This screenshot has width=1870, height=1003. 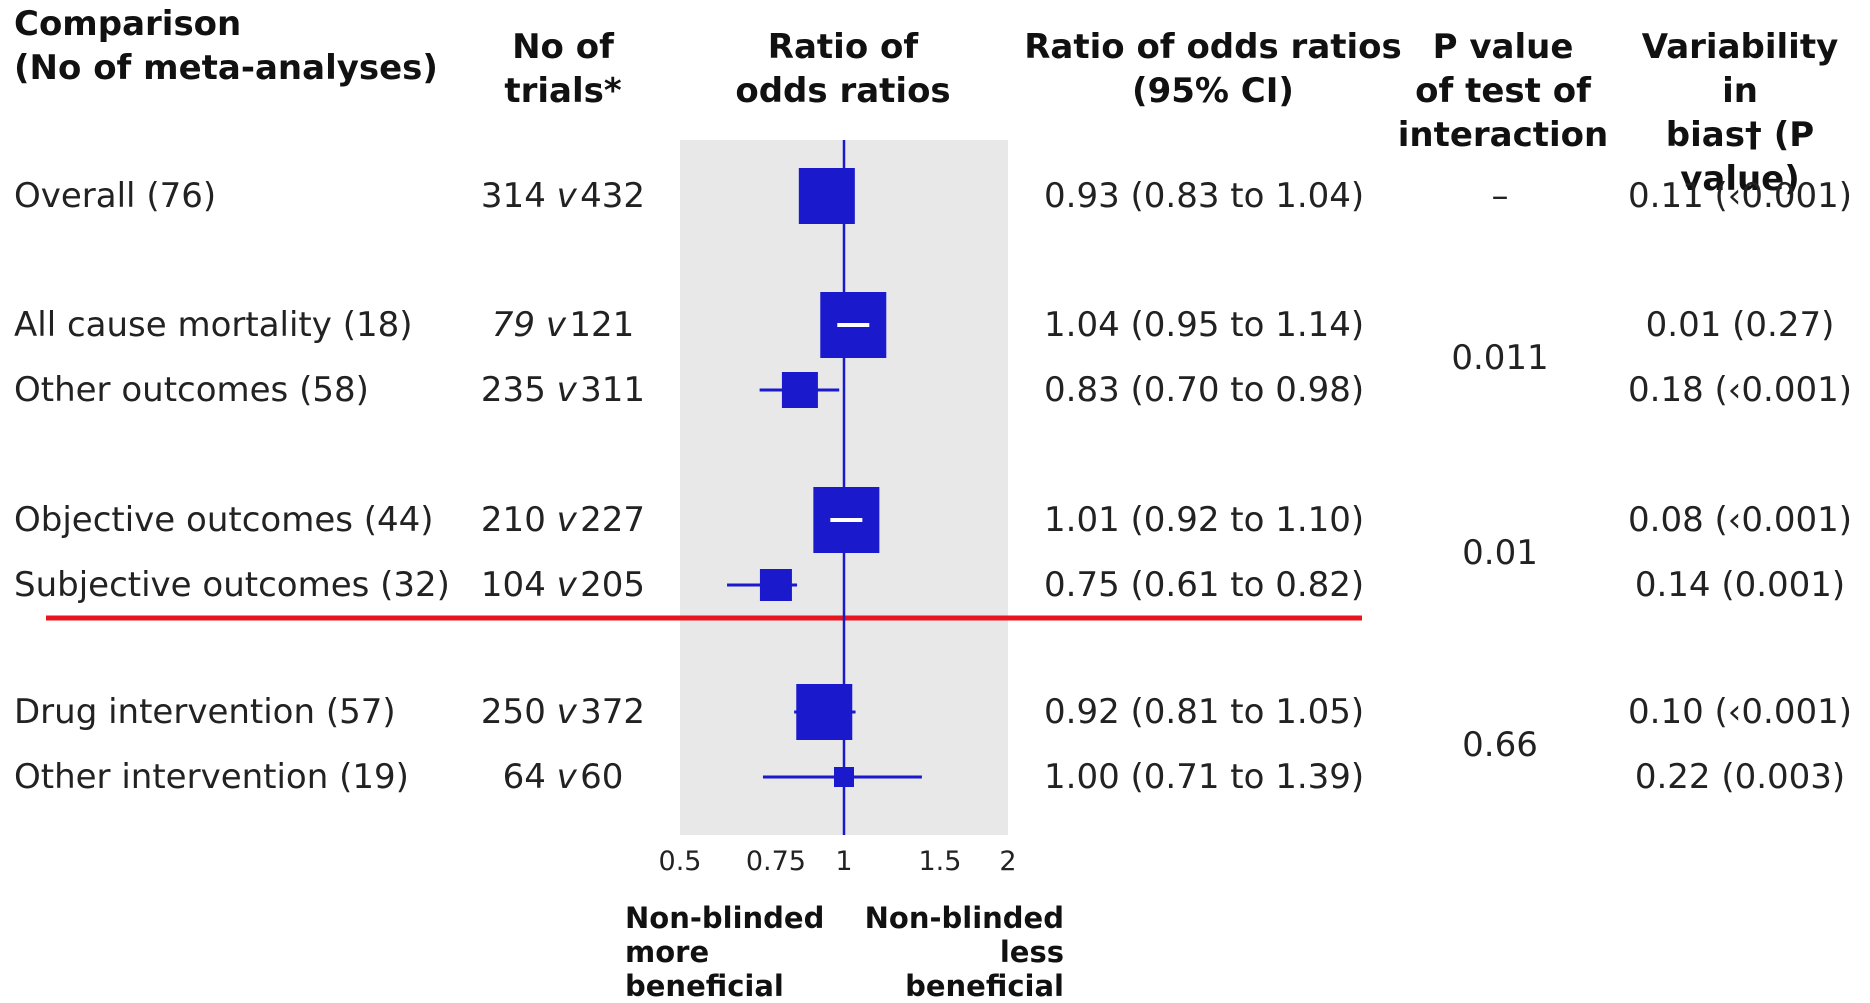 I want to click on trials-count: 64 v 60, so click(x=563, y=777).